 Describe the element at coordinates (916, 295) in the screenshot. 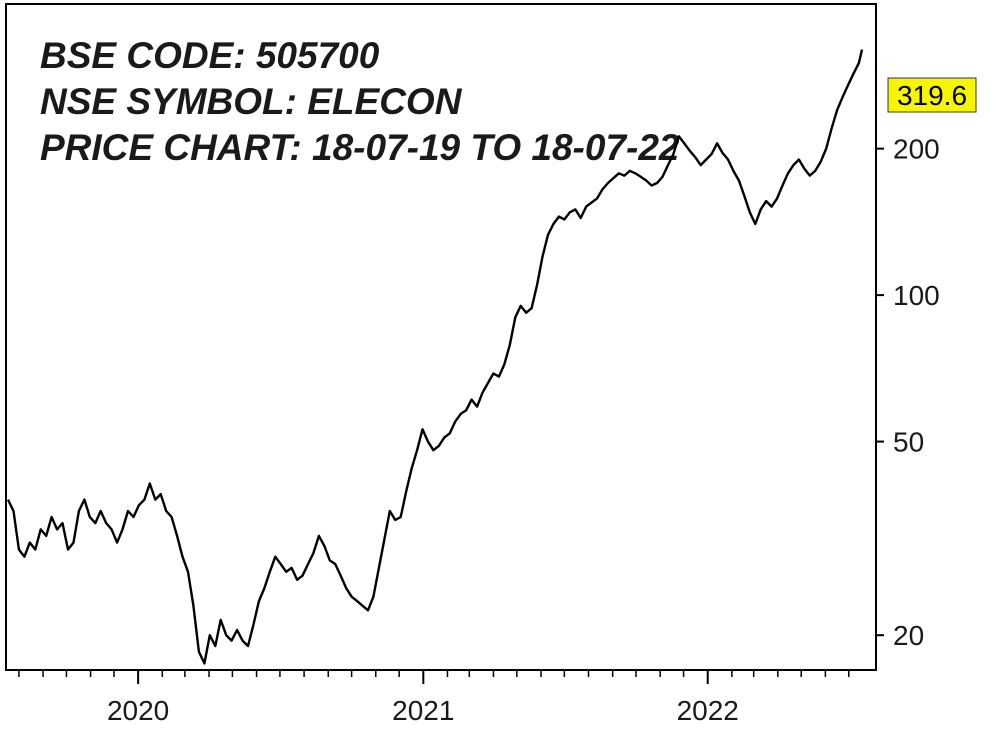

I see `y-tick-label: 100` at that location.